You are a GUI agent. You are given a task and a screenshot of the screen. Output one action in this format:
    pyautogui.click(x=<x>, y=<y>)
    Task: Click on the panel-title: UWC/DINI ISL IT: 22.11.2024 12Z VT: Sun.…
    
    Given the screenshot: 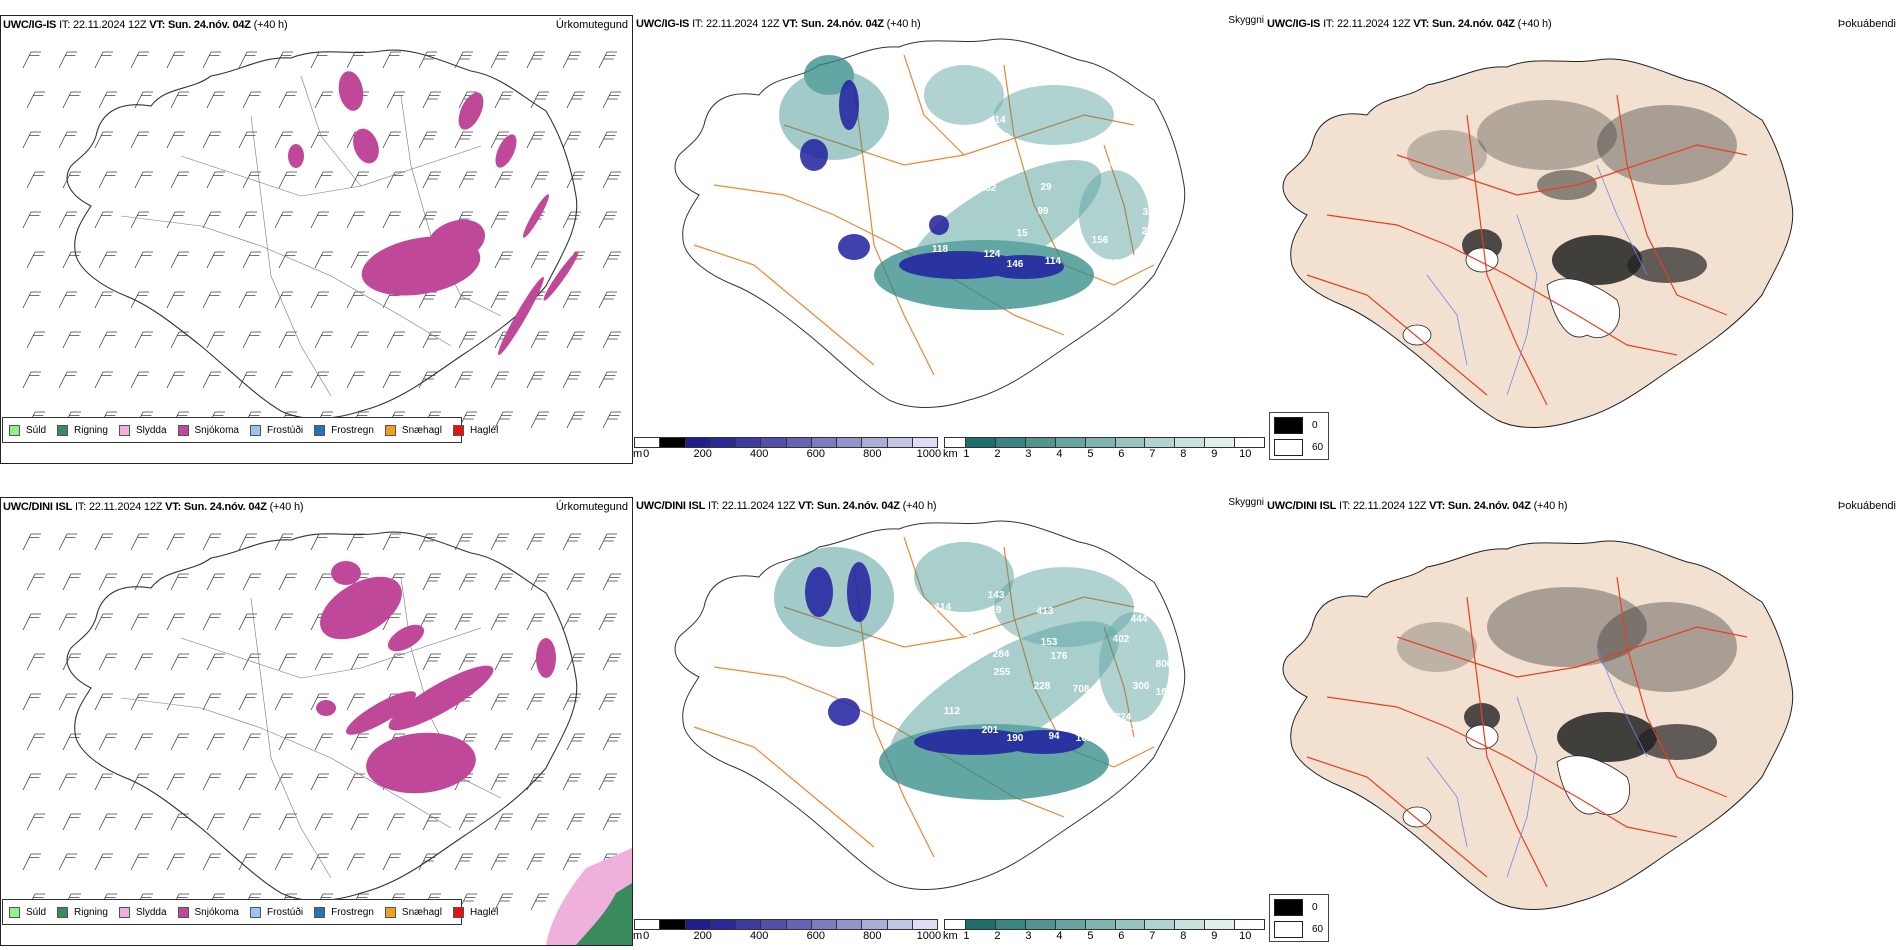 What is the action you would take?
    pyautogui.click(x=153, y=507)
    